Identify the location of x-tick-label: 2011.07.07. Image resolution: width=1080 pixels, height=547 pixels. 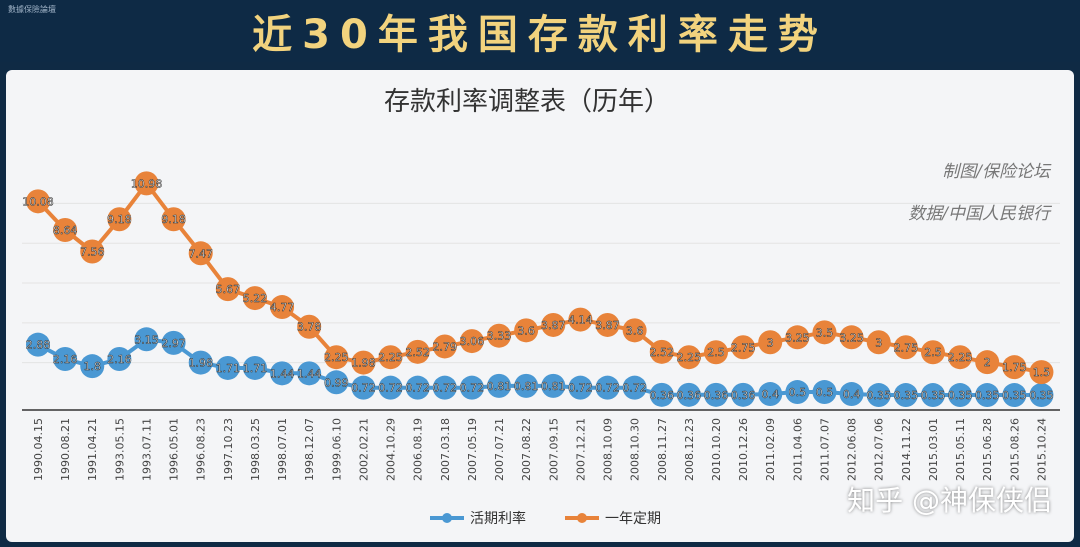
(824, 449).